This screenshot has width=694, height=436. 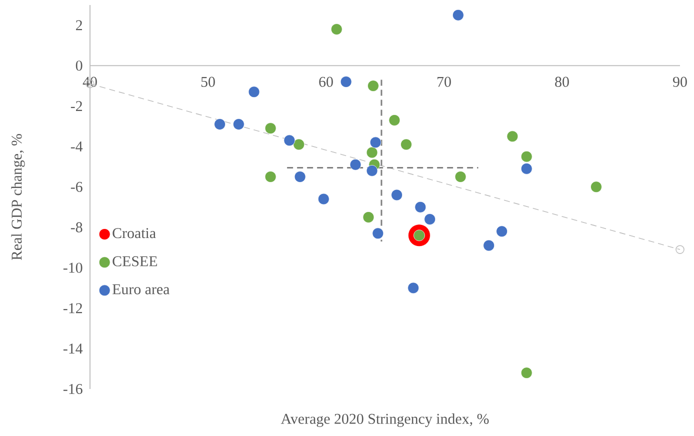 What do you see at coordinates (326, 81) in the screenshot?
I see `x-tick-label: 60` at bounding box center [326, 81].